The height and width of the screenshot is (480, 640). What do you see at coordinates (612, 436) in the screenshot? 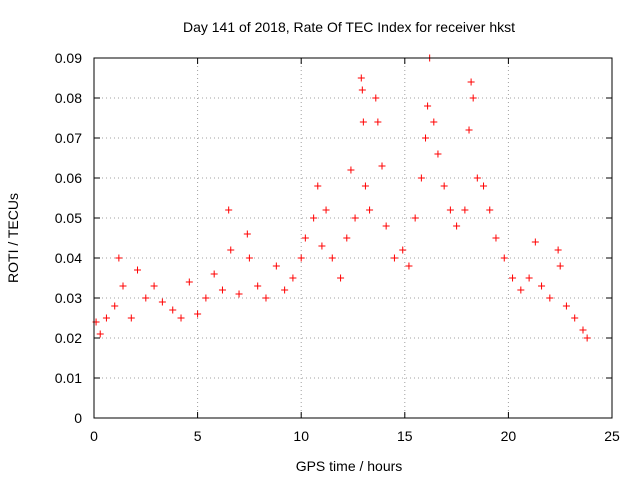
I see `x-tick-label: 25` at bounding box center [612, 436].